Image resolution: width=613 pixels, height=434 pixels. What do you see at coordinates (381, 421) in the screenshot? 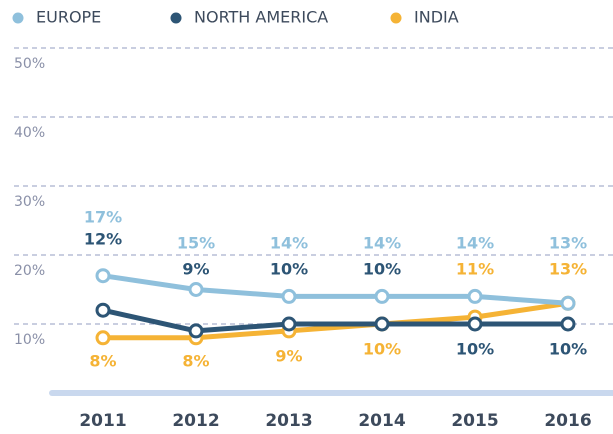
I see `x-tick-label: 2014` at bounding box center [381, 421].